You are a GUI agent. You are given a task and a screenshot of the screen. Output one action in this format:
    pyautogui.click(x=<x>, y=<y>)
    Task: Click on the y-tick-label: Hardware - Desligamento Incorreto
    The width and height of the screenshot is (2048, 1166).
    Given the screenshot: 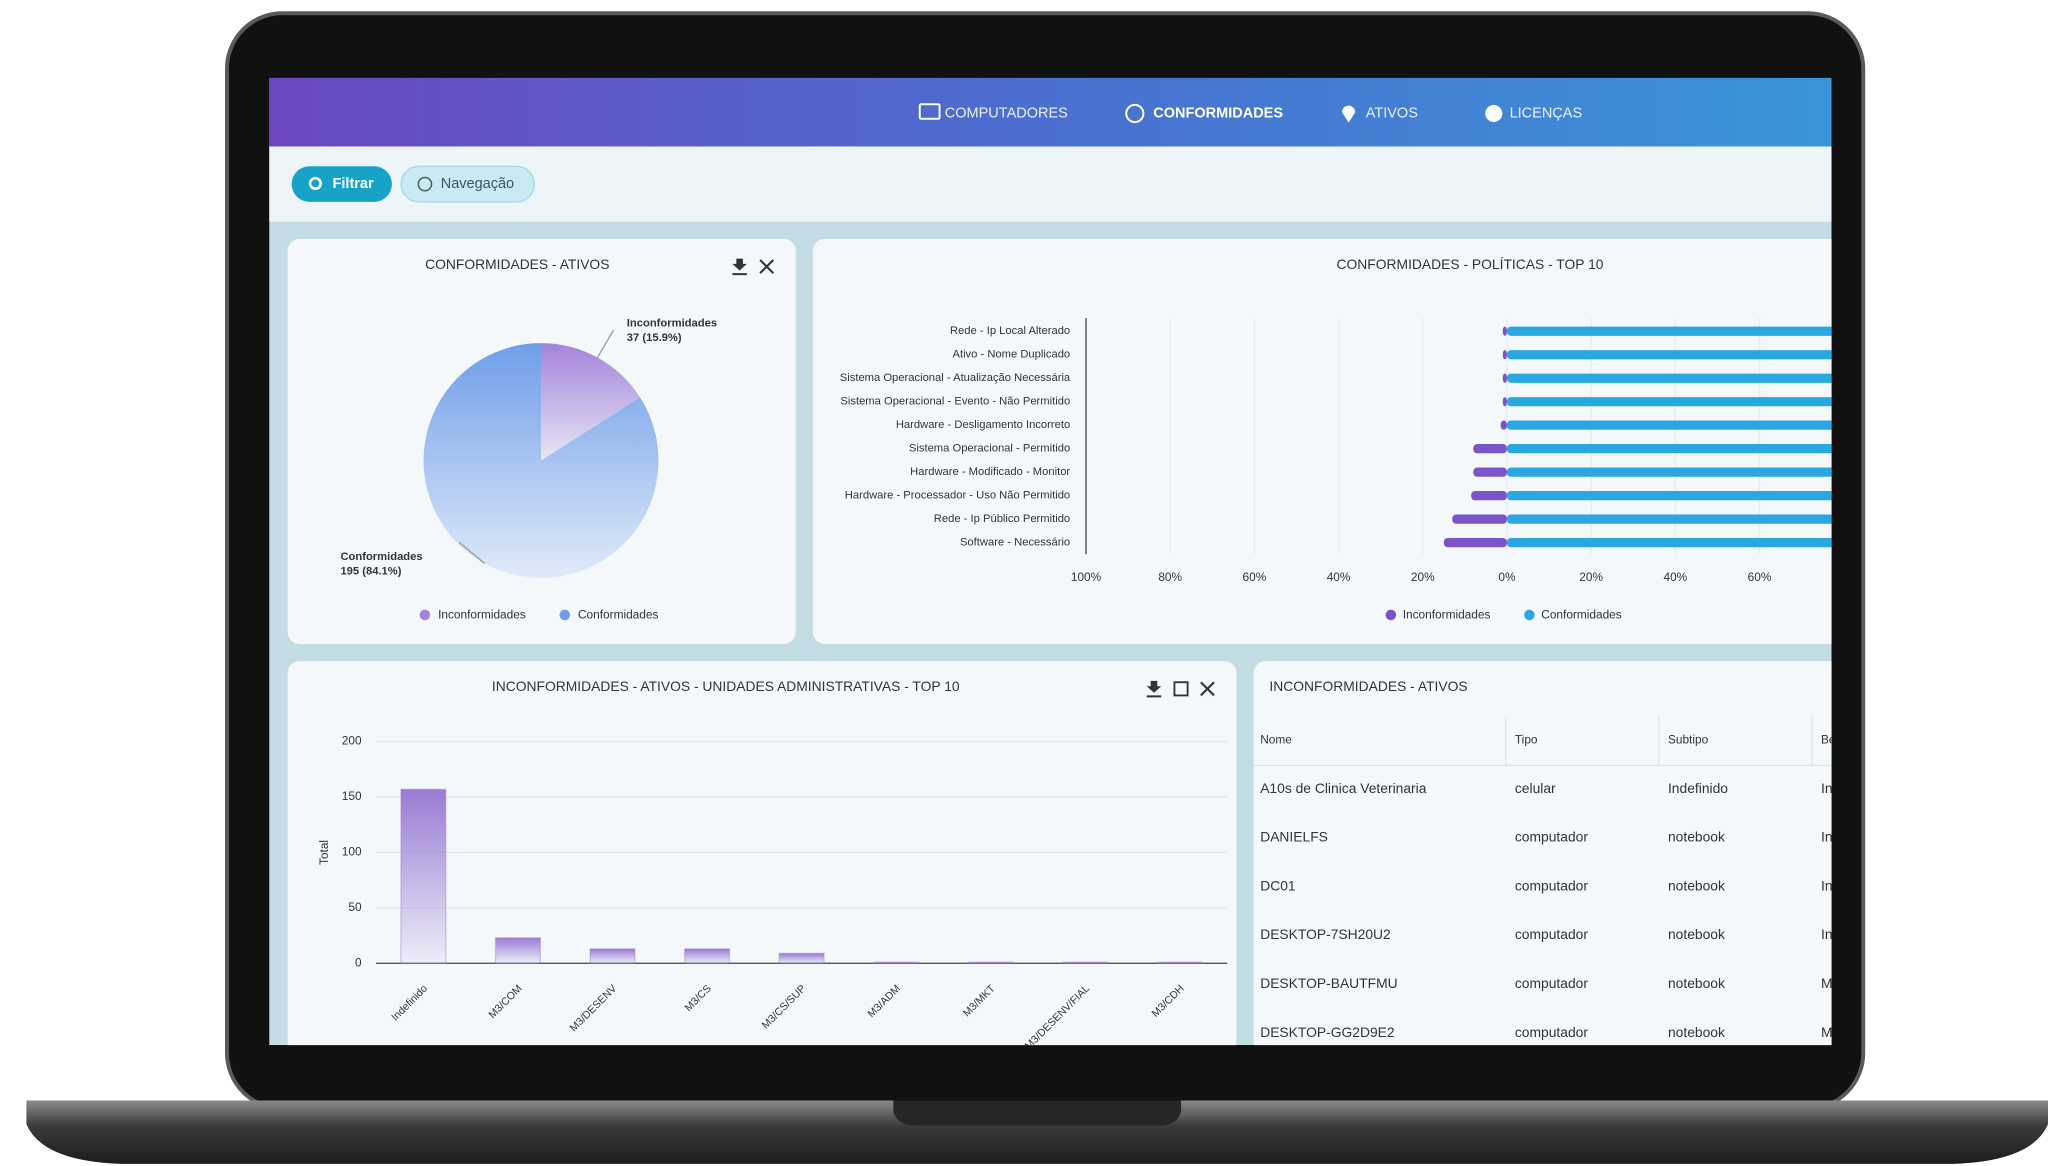 What is the action you would take?
    pyautogui.click(x=983, y=425)
    